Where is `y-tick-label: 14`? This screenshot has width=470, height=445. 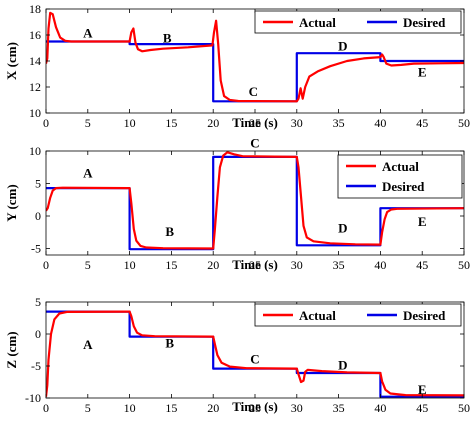
y-tick-label: 14 is located at coordinates (35, 61).